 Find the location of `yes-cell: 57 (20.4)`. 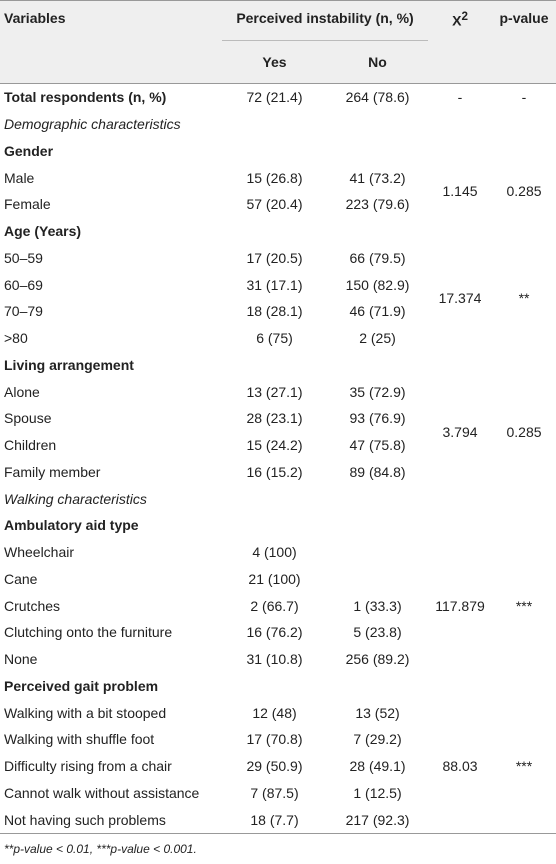

yes-cell: 57 (20.4) is located at coordinates (274, 204).